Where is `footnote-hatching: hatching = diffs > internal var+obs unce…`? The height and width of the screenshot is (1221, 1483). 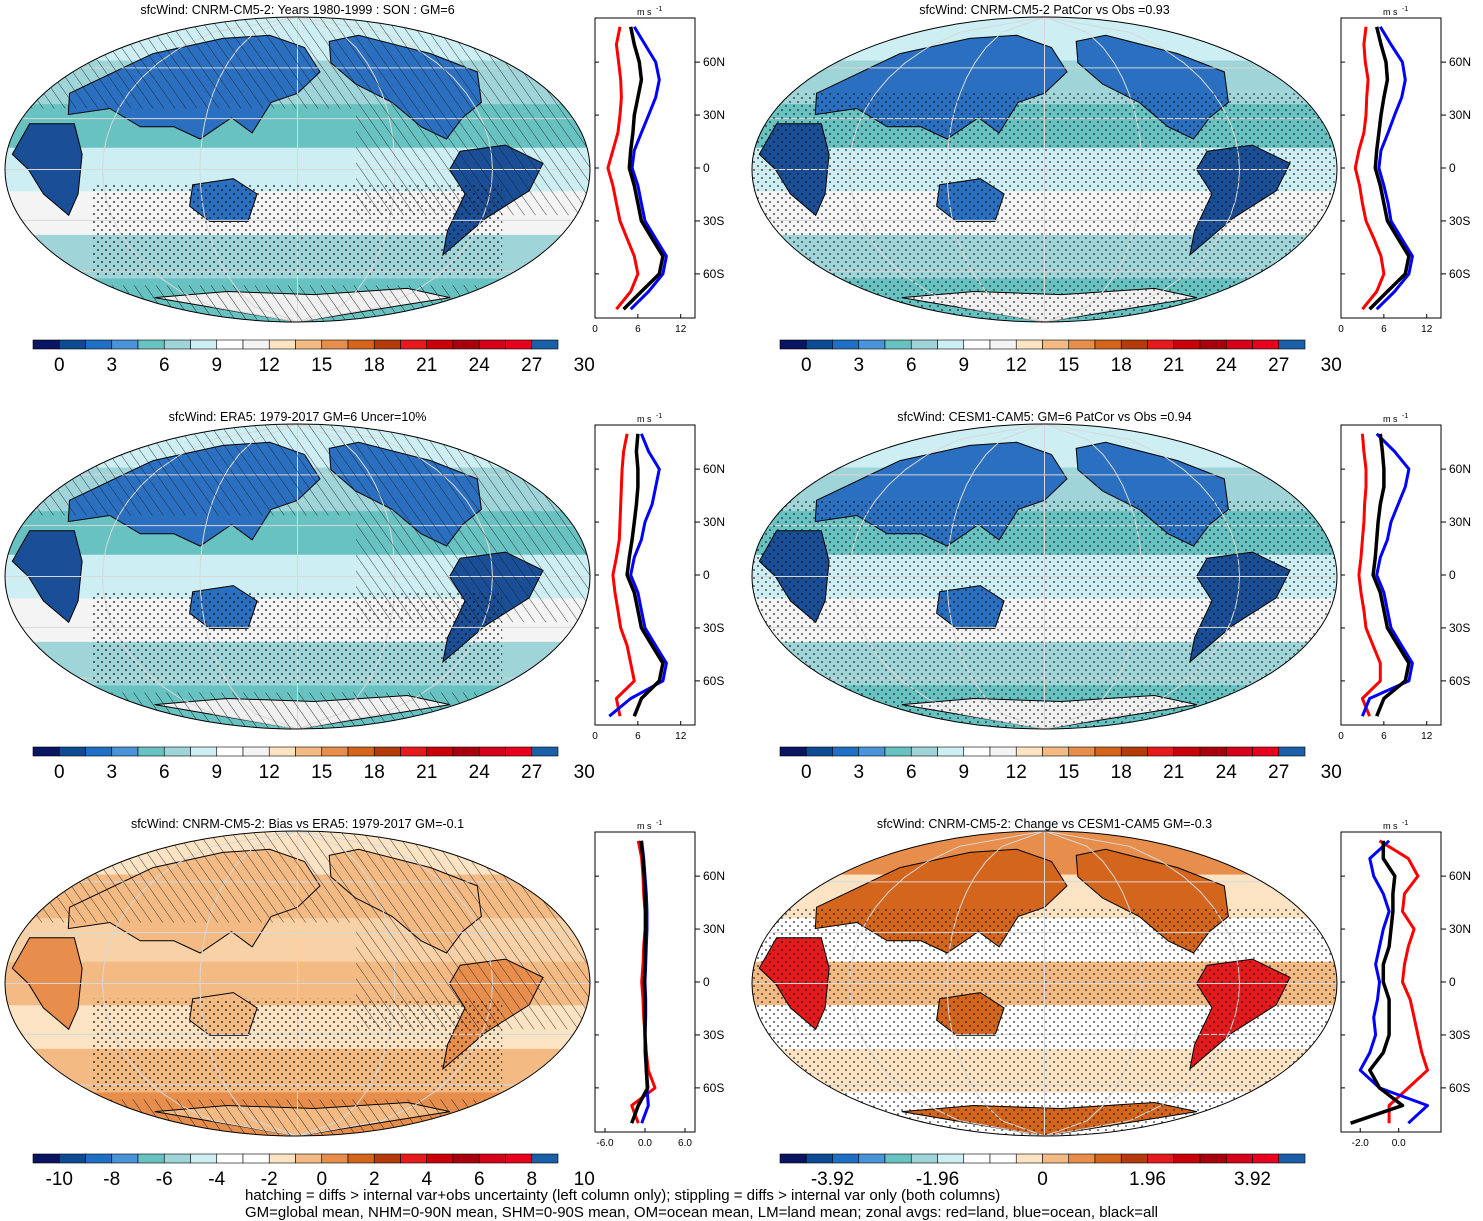
footnote-hatching: hatching = diffs > internal var+obs unce… is located at coordinates (623, 1195).